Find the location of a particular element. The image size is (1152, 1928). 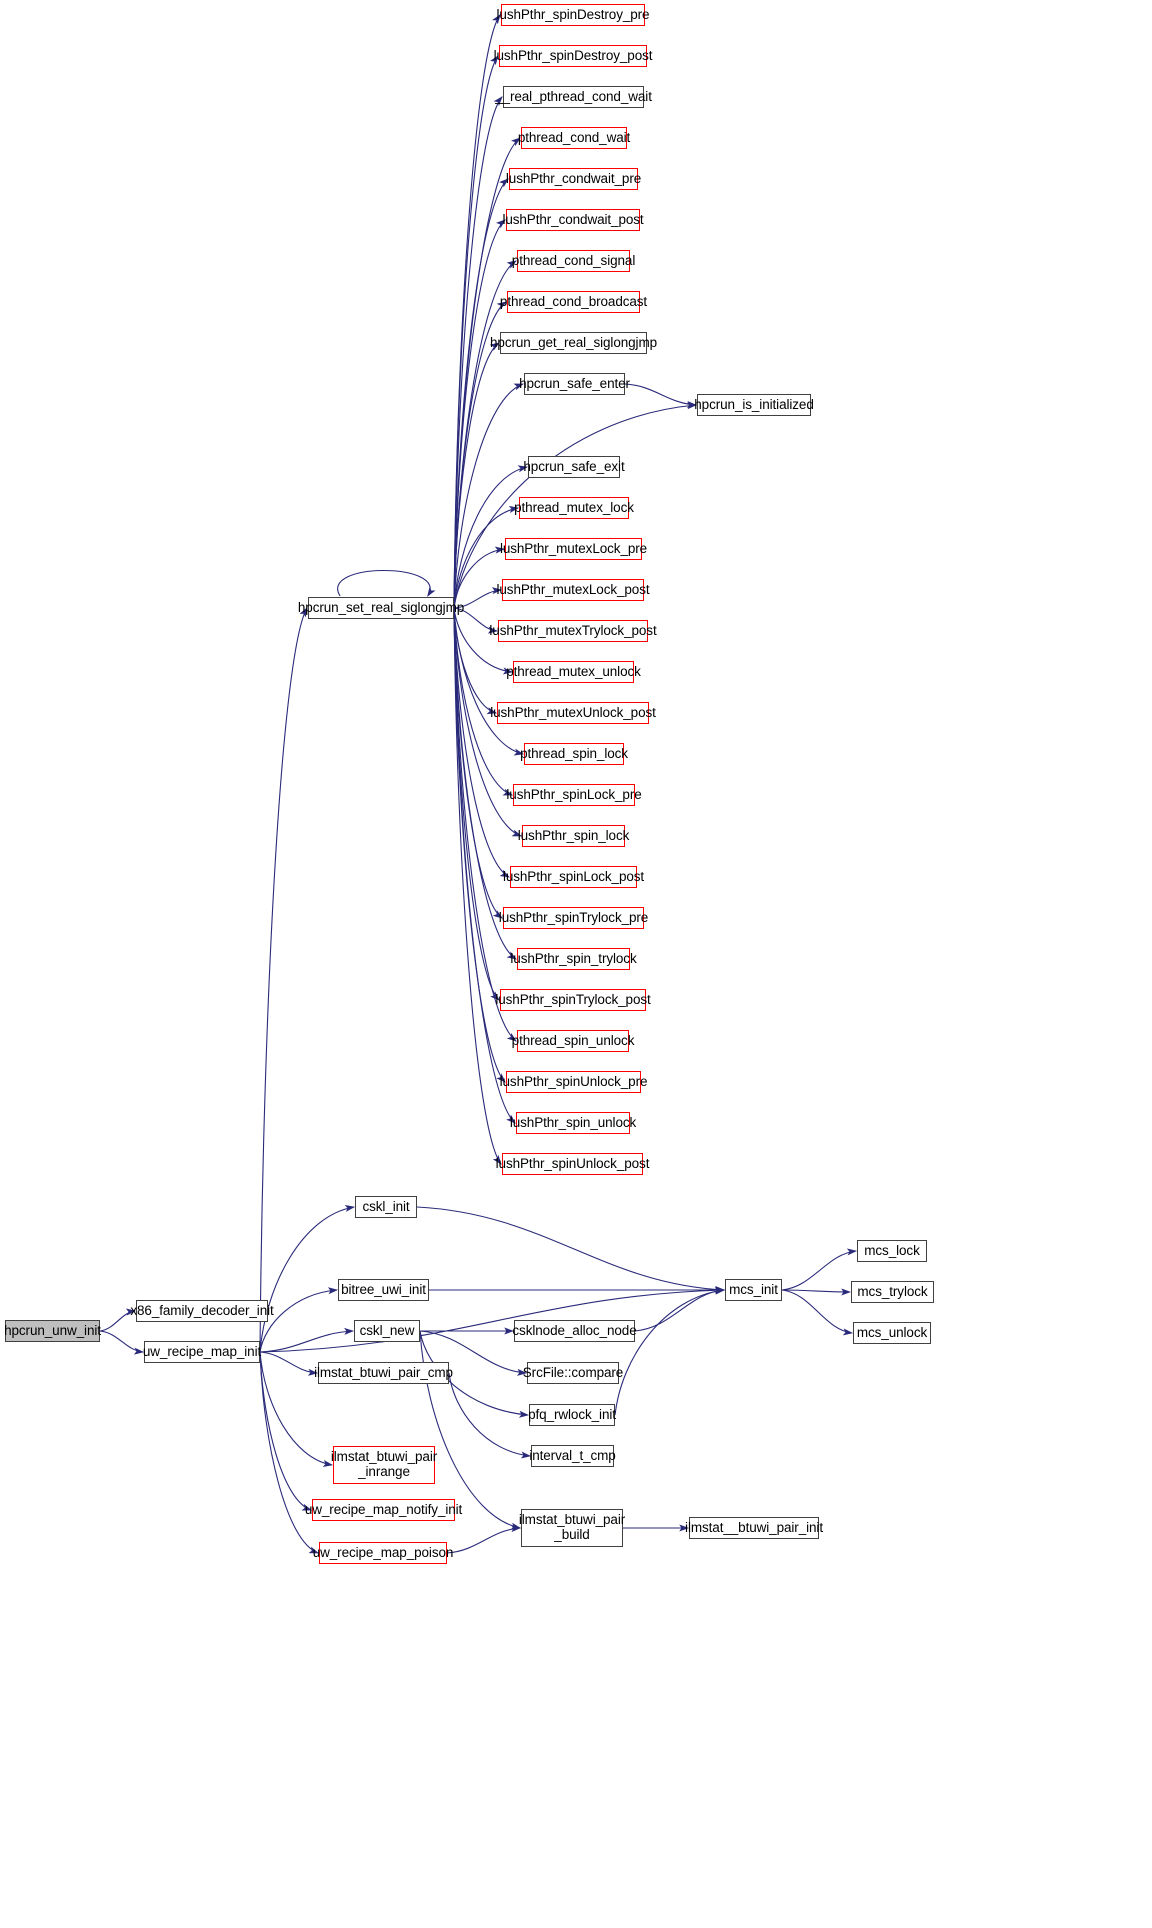

graph-node-cskl-init: cskl_init is located at coordinates (386, 1207).